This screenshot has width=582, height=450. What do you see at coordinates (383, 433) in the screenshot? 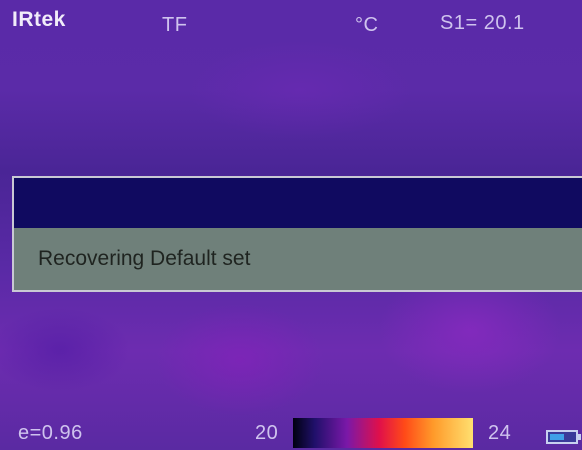
I see `color-palette-scale` at bounding box center [383, 433].